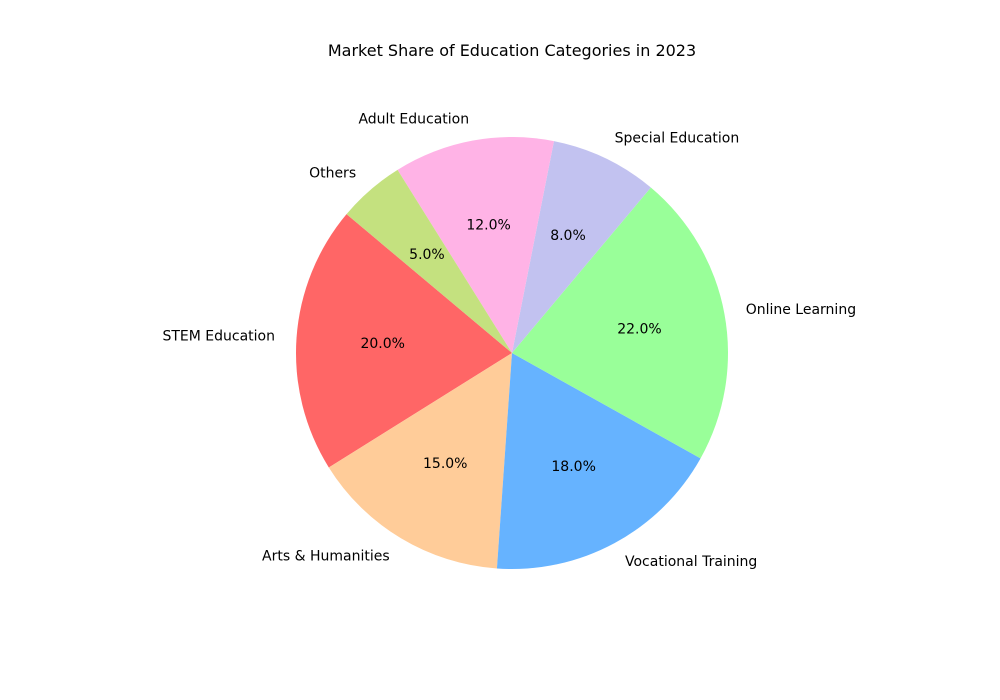  I want to click on slice-label-arts-and-humanities: Arts & Humanities, so click(326, 557).